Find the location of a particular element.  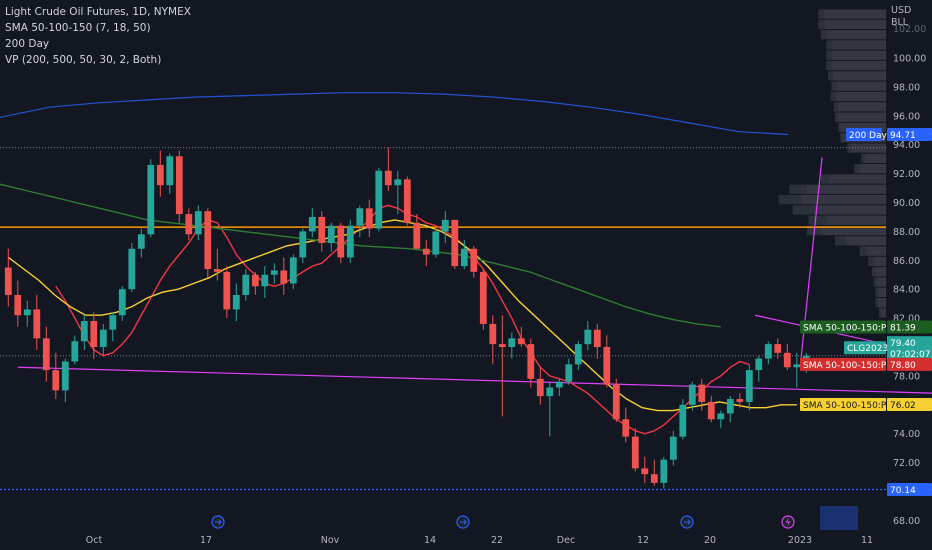

event-markers is located at coordinates (503, 522).